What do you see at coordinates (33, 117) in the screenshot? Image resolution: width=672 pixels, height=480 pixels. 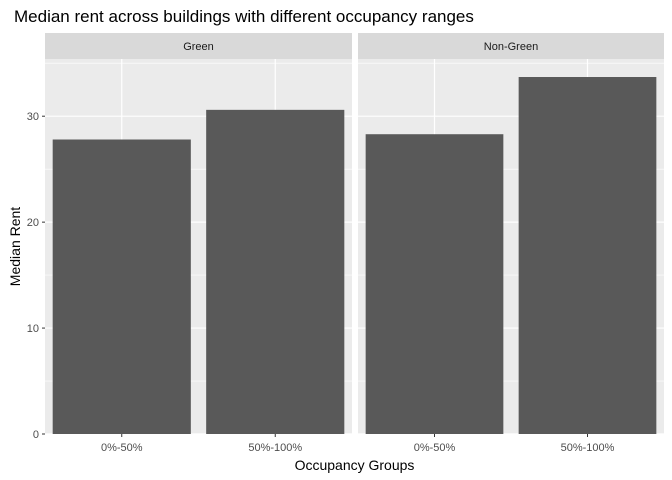 I see `y-tick-label: 30` at bounding box center [33, 117].